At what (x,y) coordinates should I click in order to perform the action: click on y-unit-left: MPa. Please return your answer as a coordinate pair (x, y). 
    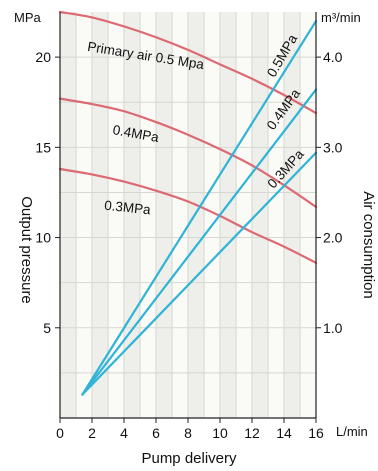
    Looking at the image, I should click on (28, 17).